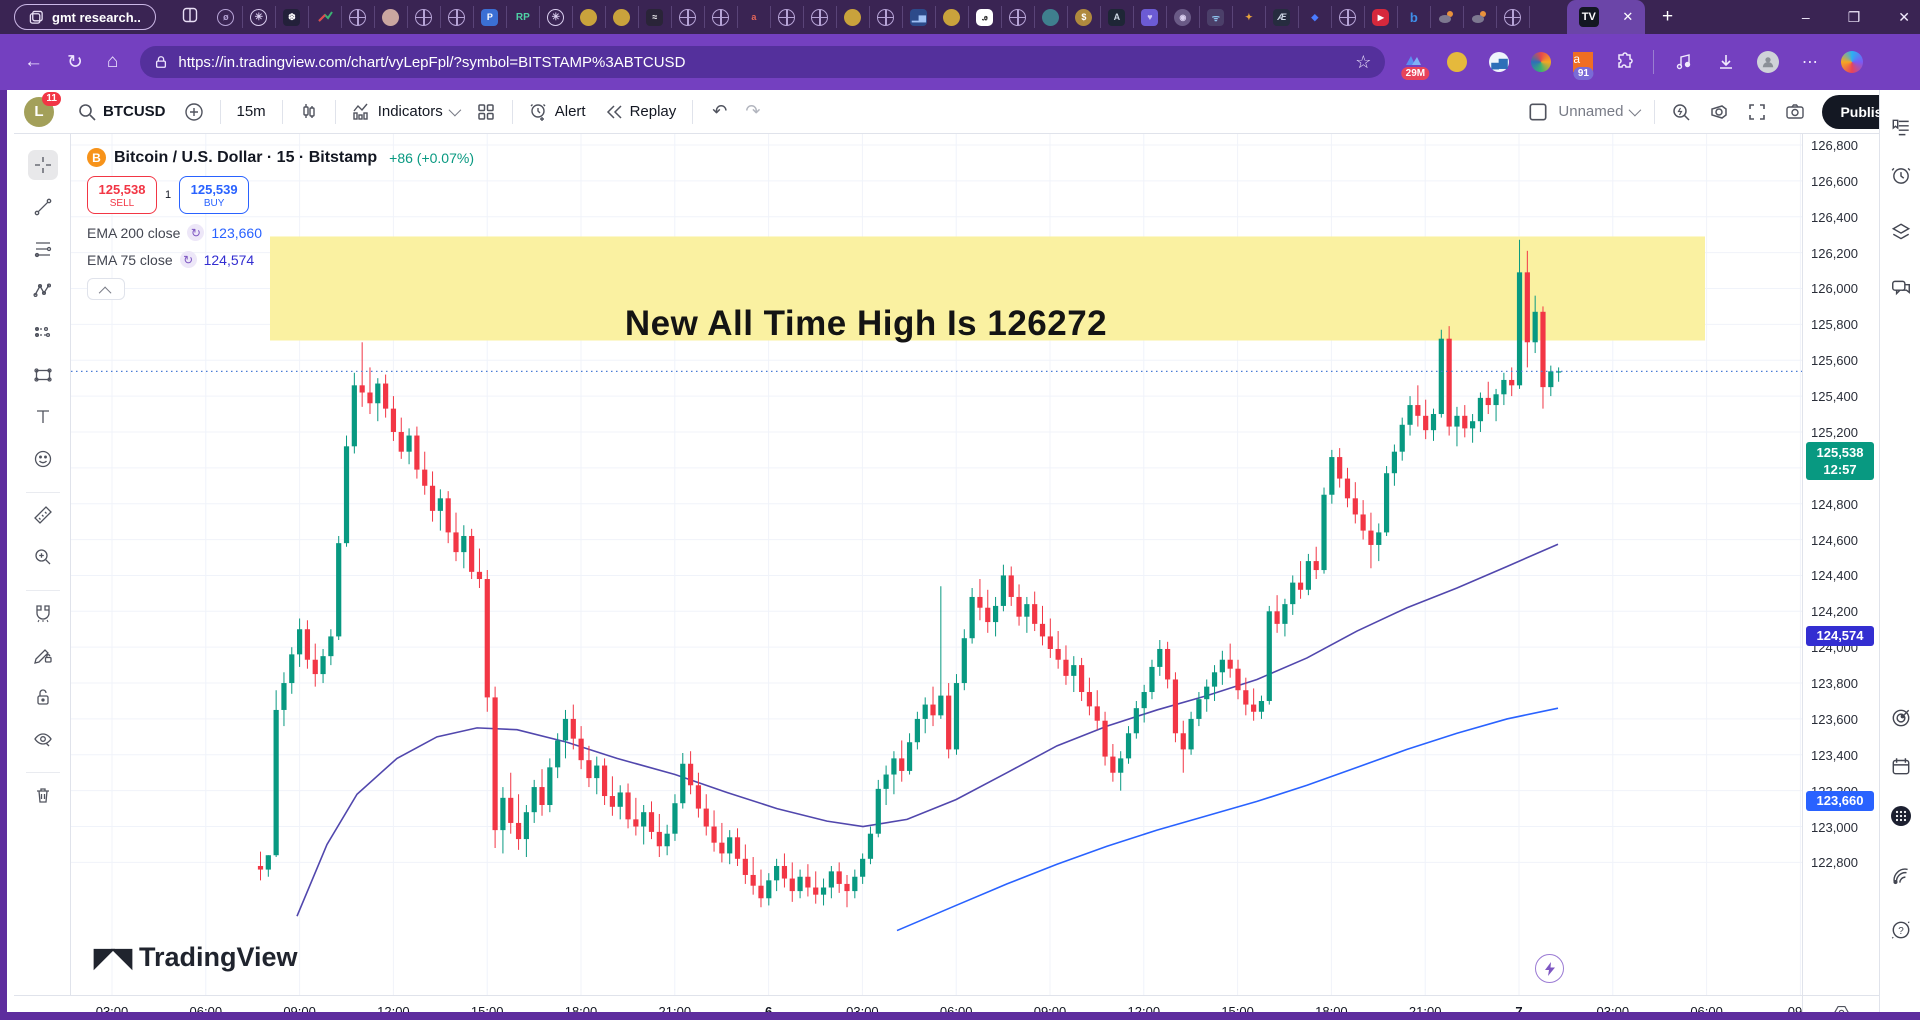 The width and height of the screenshot is (1920, 1020). I want to click on layout-name-button: Unnamed, so click(1598, 112).